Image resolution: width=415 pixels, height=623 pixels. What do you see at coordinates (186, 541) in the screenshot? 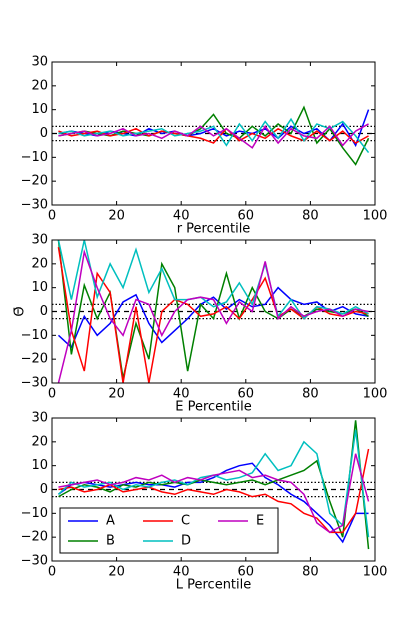
I see `legend-label: D` at bounding box center [186, 541].